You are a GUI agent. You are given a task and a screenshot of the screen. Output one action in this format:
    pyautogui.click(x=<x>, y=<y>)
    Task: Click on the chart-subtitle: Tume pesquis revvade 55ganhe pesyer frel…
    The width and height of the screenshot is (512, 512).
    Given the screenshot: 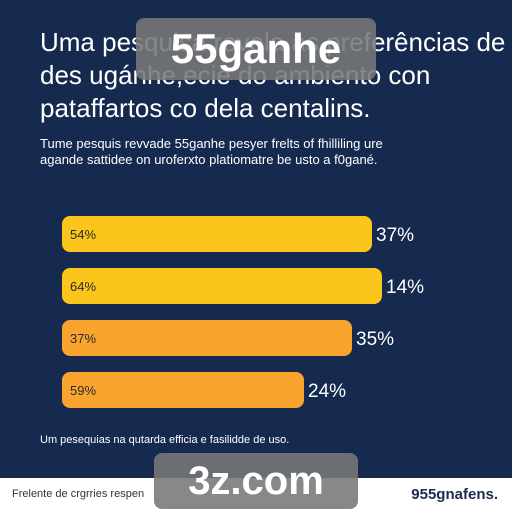 What is the action you would take?
    pyautogui.click(x=260, y=152)
    